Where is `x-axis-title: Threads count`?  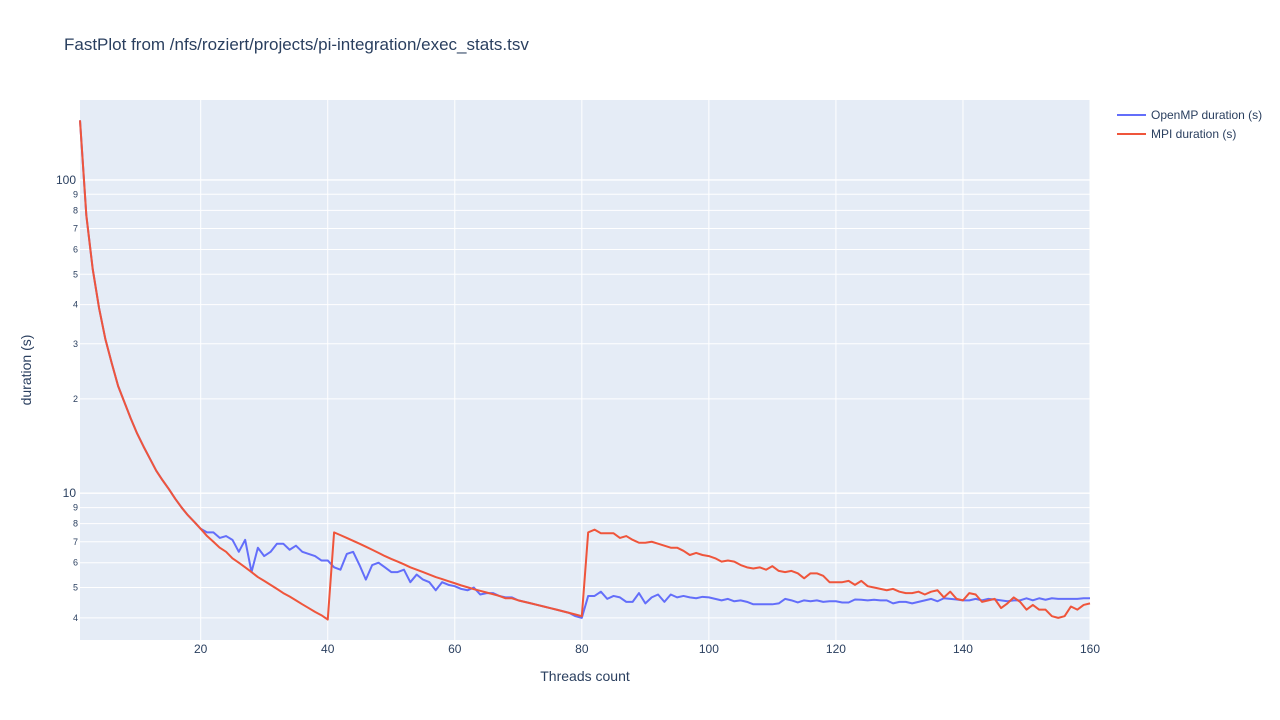 x-axis-title: Threads count is located at coordinates (585, 676).